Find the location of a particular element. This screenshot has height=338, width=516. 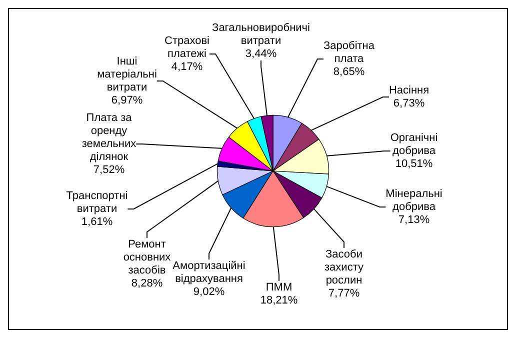

slice-label: Транспортні витрати is located at coordinates (97, 202).